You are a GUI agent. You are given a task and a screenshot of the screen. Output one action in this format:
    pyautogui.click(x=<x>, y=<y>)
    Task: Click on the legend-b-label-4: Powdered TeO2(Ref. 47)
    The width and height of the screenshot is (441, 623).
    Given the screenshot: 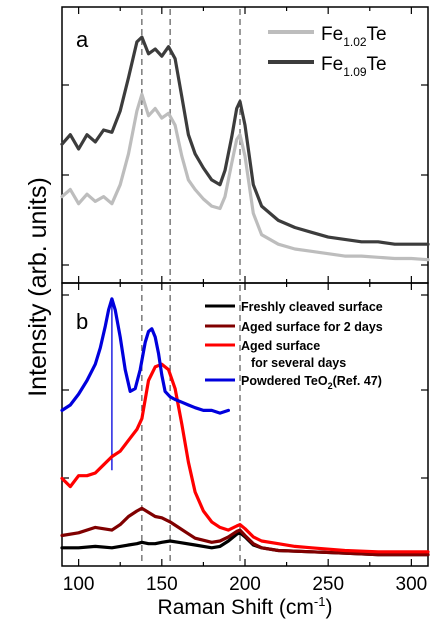 What is the action you would take?
    pyautogui.click(x=311, y=382)
    